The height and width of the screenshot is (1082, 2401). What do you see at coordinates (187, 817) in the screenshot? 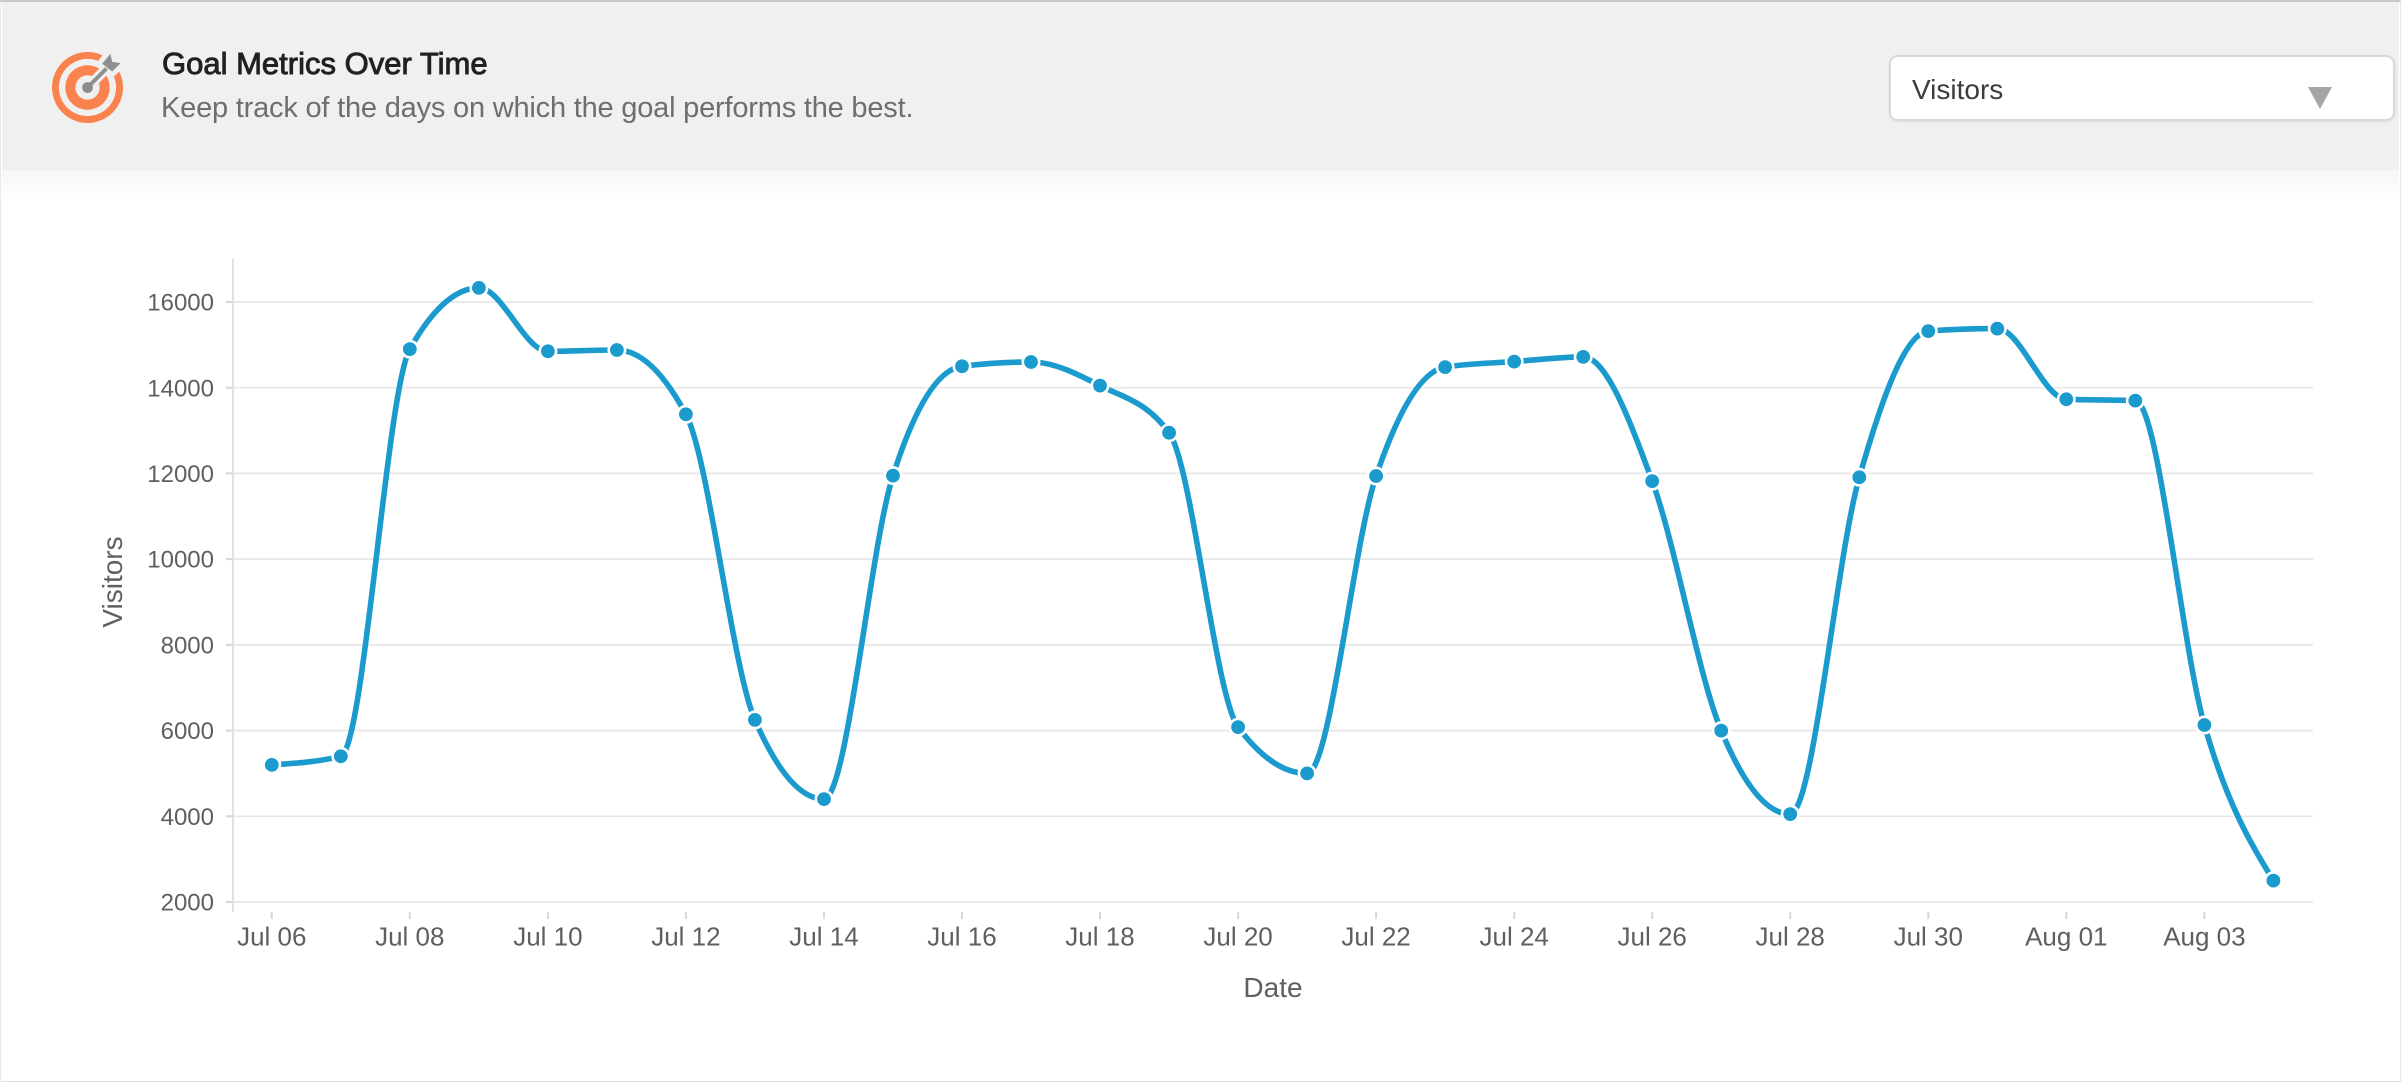
I see `svg-text: 4000` at bounding box center [187, 817].